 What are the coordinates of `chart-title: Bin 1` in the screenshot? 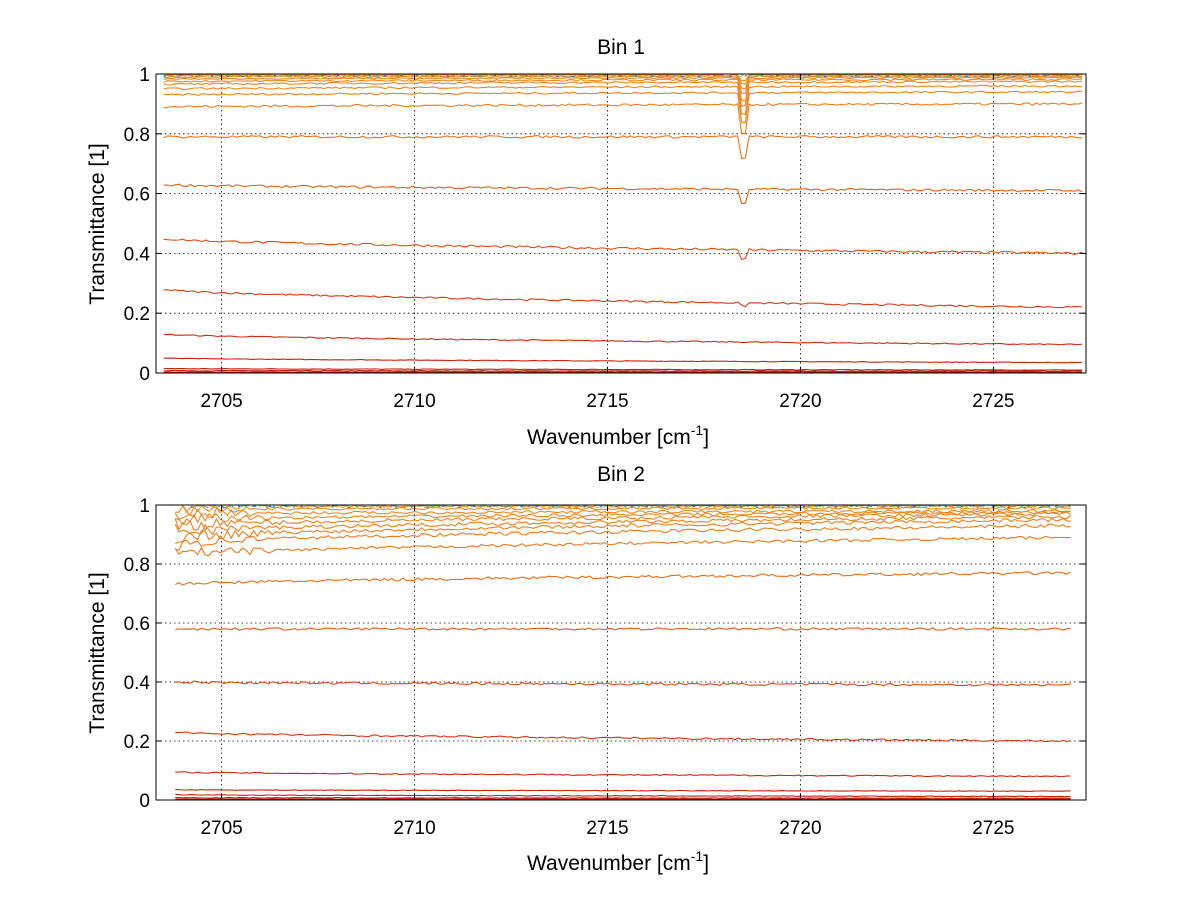 It's located at (621, 47).